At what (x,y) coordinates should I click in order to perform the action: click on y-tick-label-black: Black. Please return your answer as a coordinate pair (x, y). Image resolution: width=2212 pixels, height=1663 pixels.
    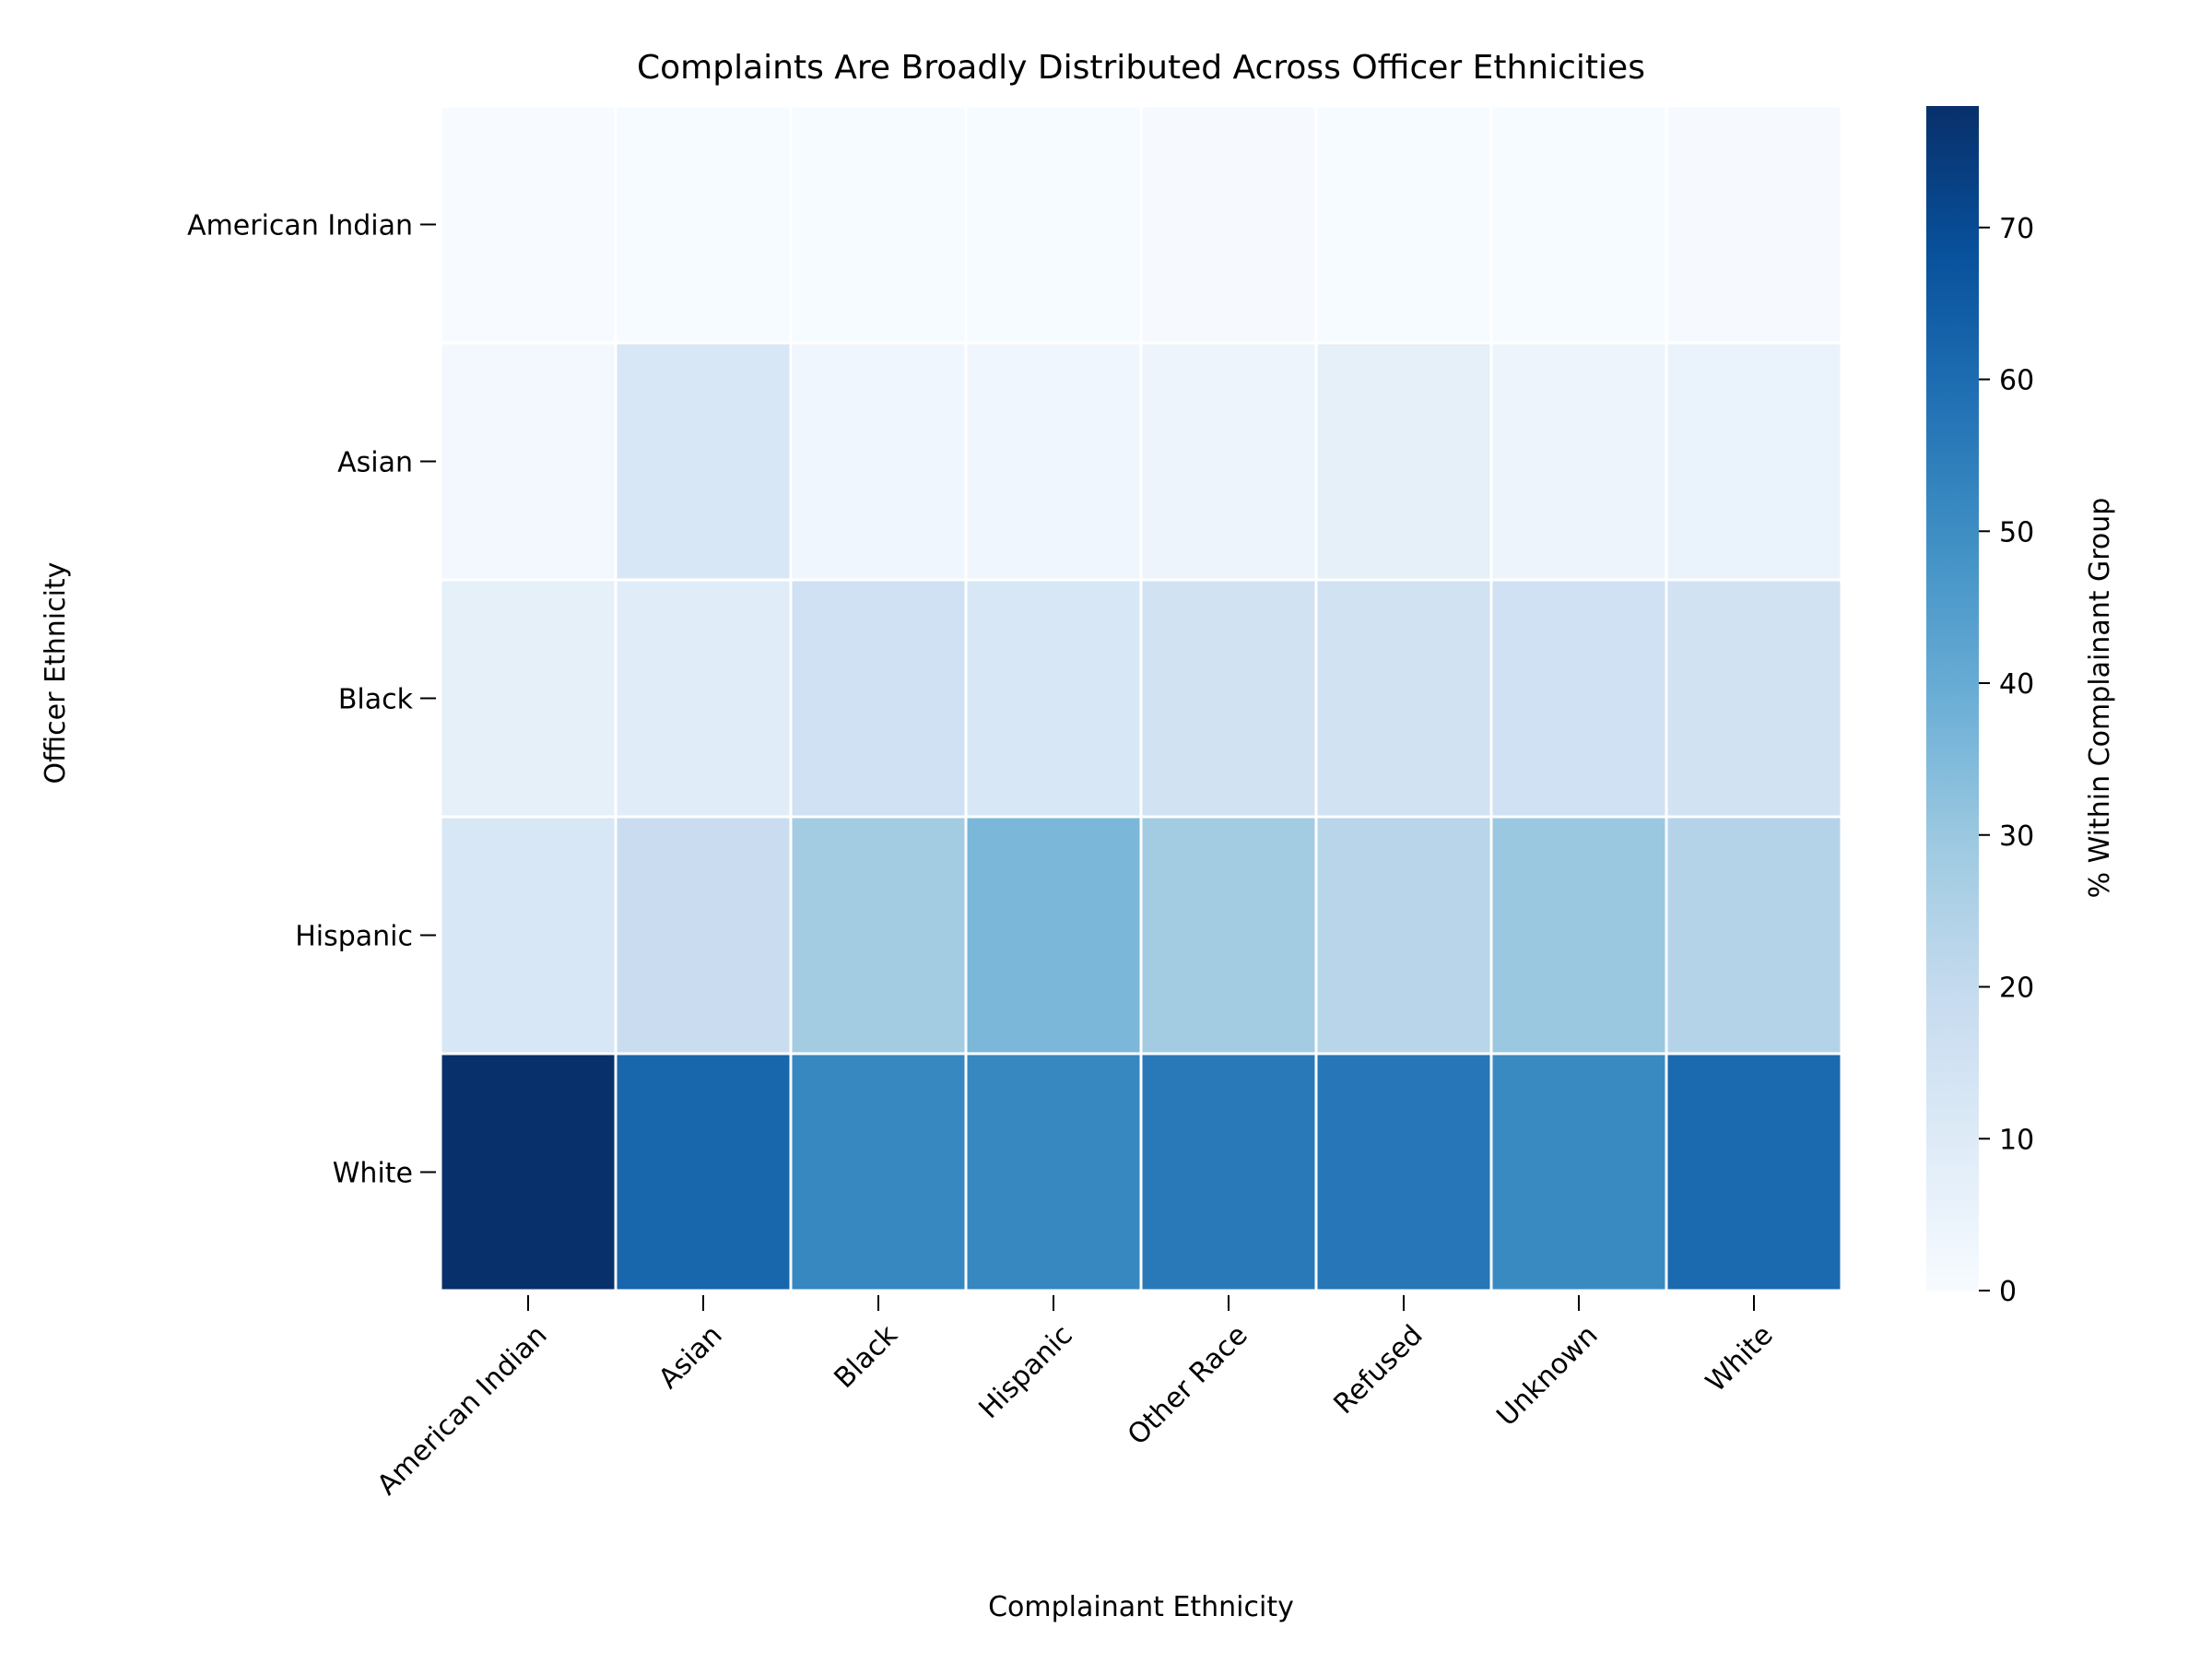
    Looking at the image, I should click on (376, 700).